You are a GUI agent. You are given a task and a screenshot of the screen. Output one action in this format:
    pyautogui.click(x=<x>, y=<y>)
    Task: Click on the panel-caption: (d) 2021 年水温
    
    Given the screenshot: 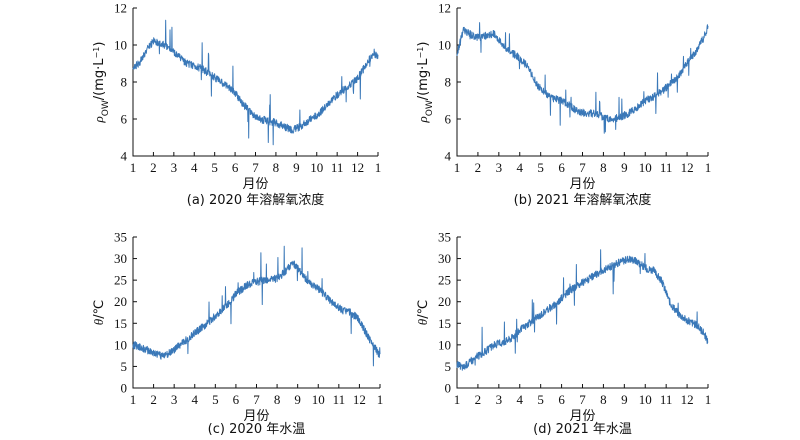 What is the action you would take?
    pyautogui.click(x=582, y=429)
    